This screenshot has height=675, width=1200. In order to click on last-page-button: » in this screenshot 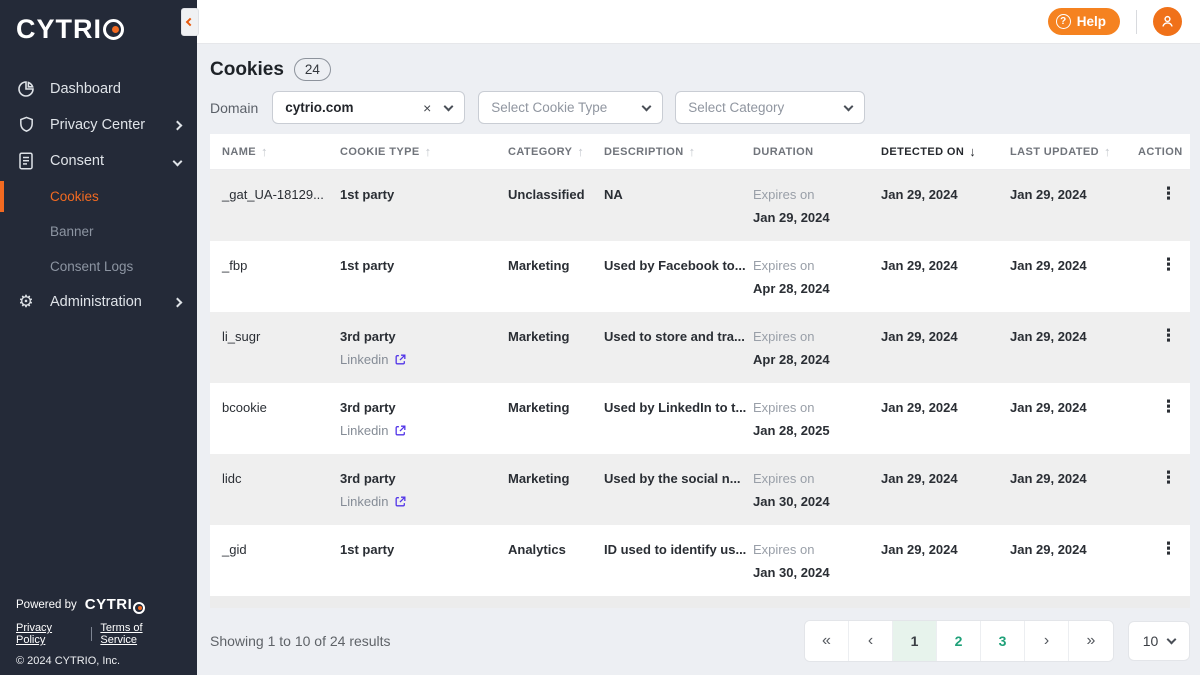, I will do `click(1091, 641)`.